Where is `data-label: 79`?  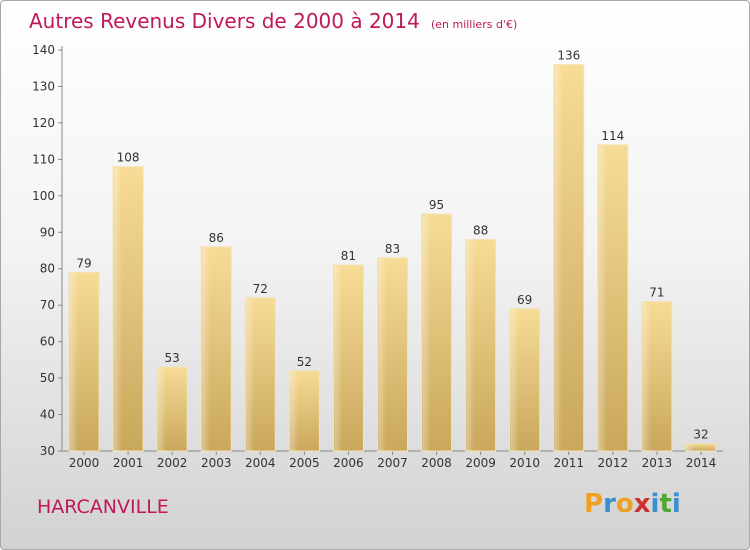 data-label: 79 is located at coordinates (83, 263).